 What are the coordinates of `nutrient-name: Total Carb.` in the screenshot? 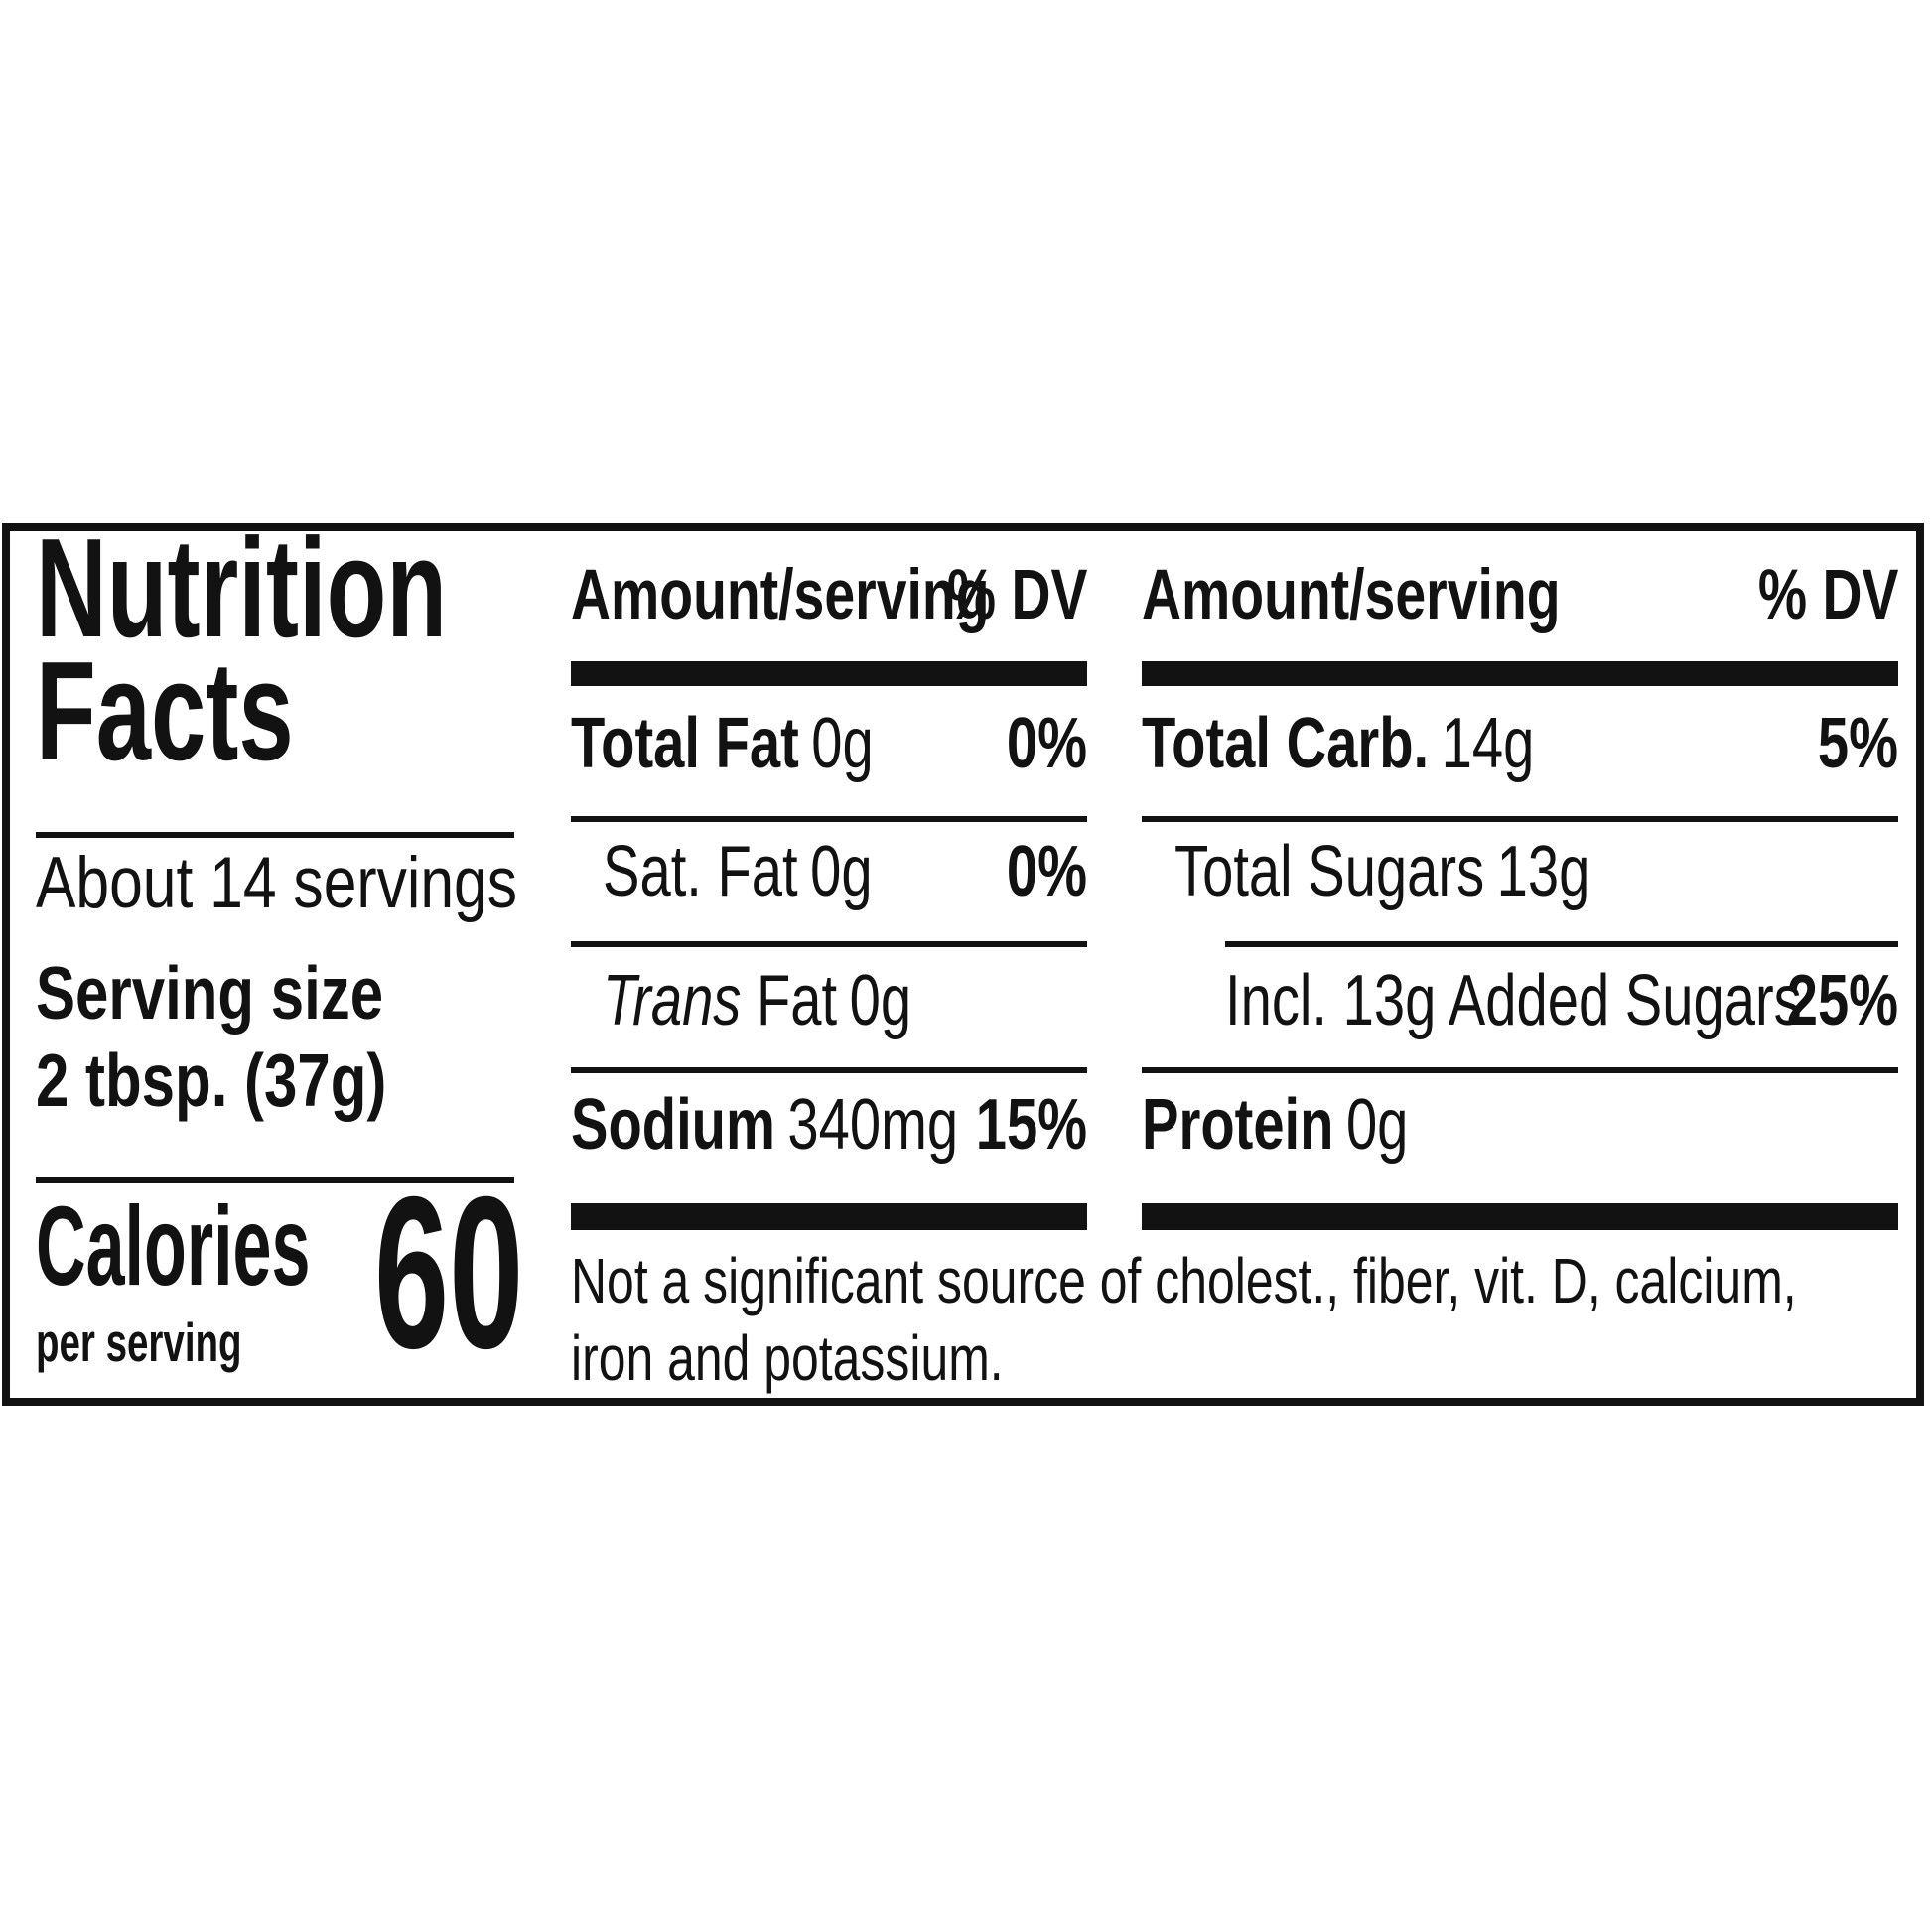 It's located at (1286, 744).